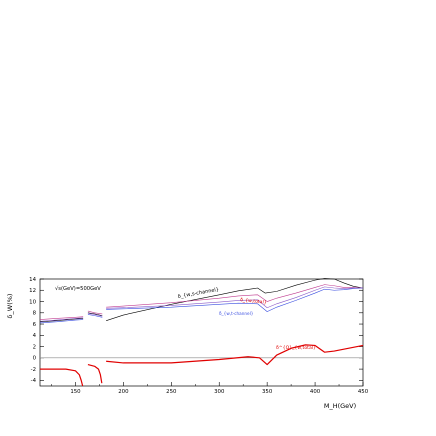 This screenshot has width=436, height=436. What do you see at coordinates (340, 406) in the screenshot?
I see `x-axis-label: M_H(GeV)` at bounding box center [340, 406].